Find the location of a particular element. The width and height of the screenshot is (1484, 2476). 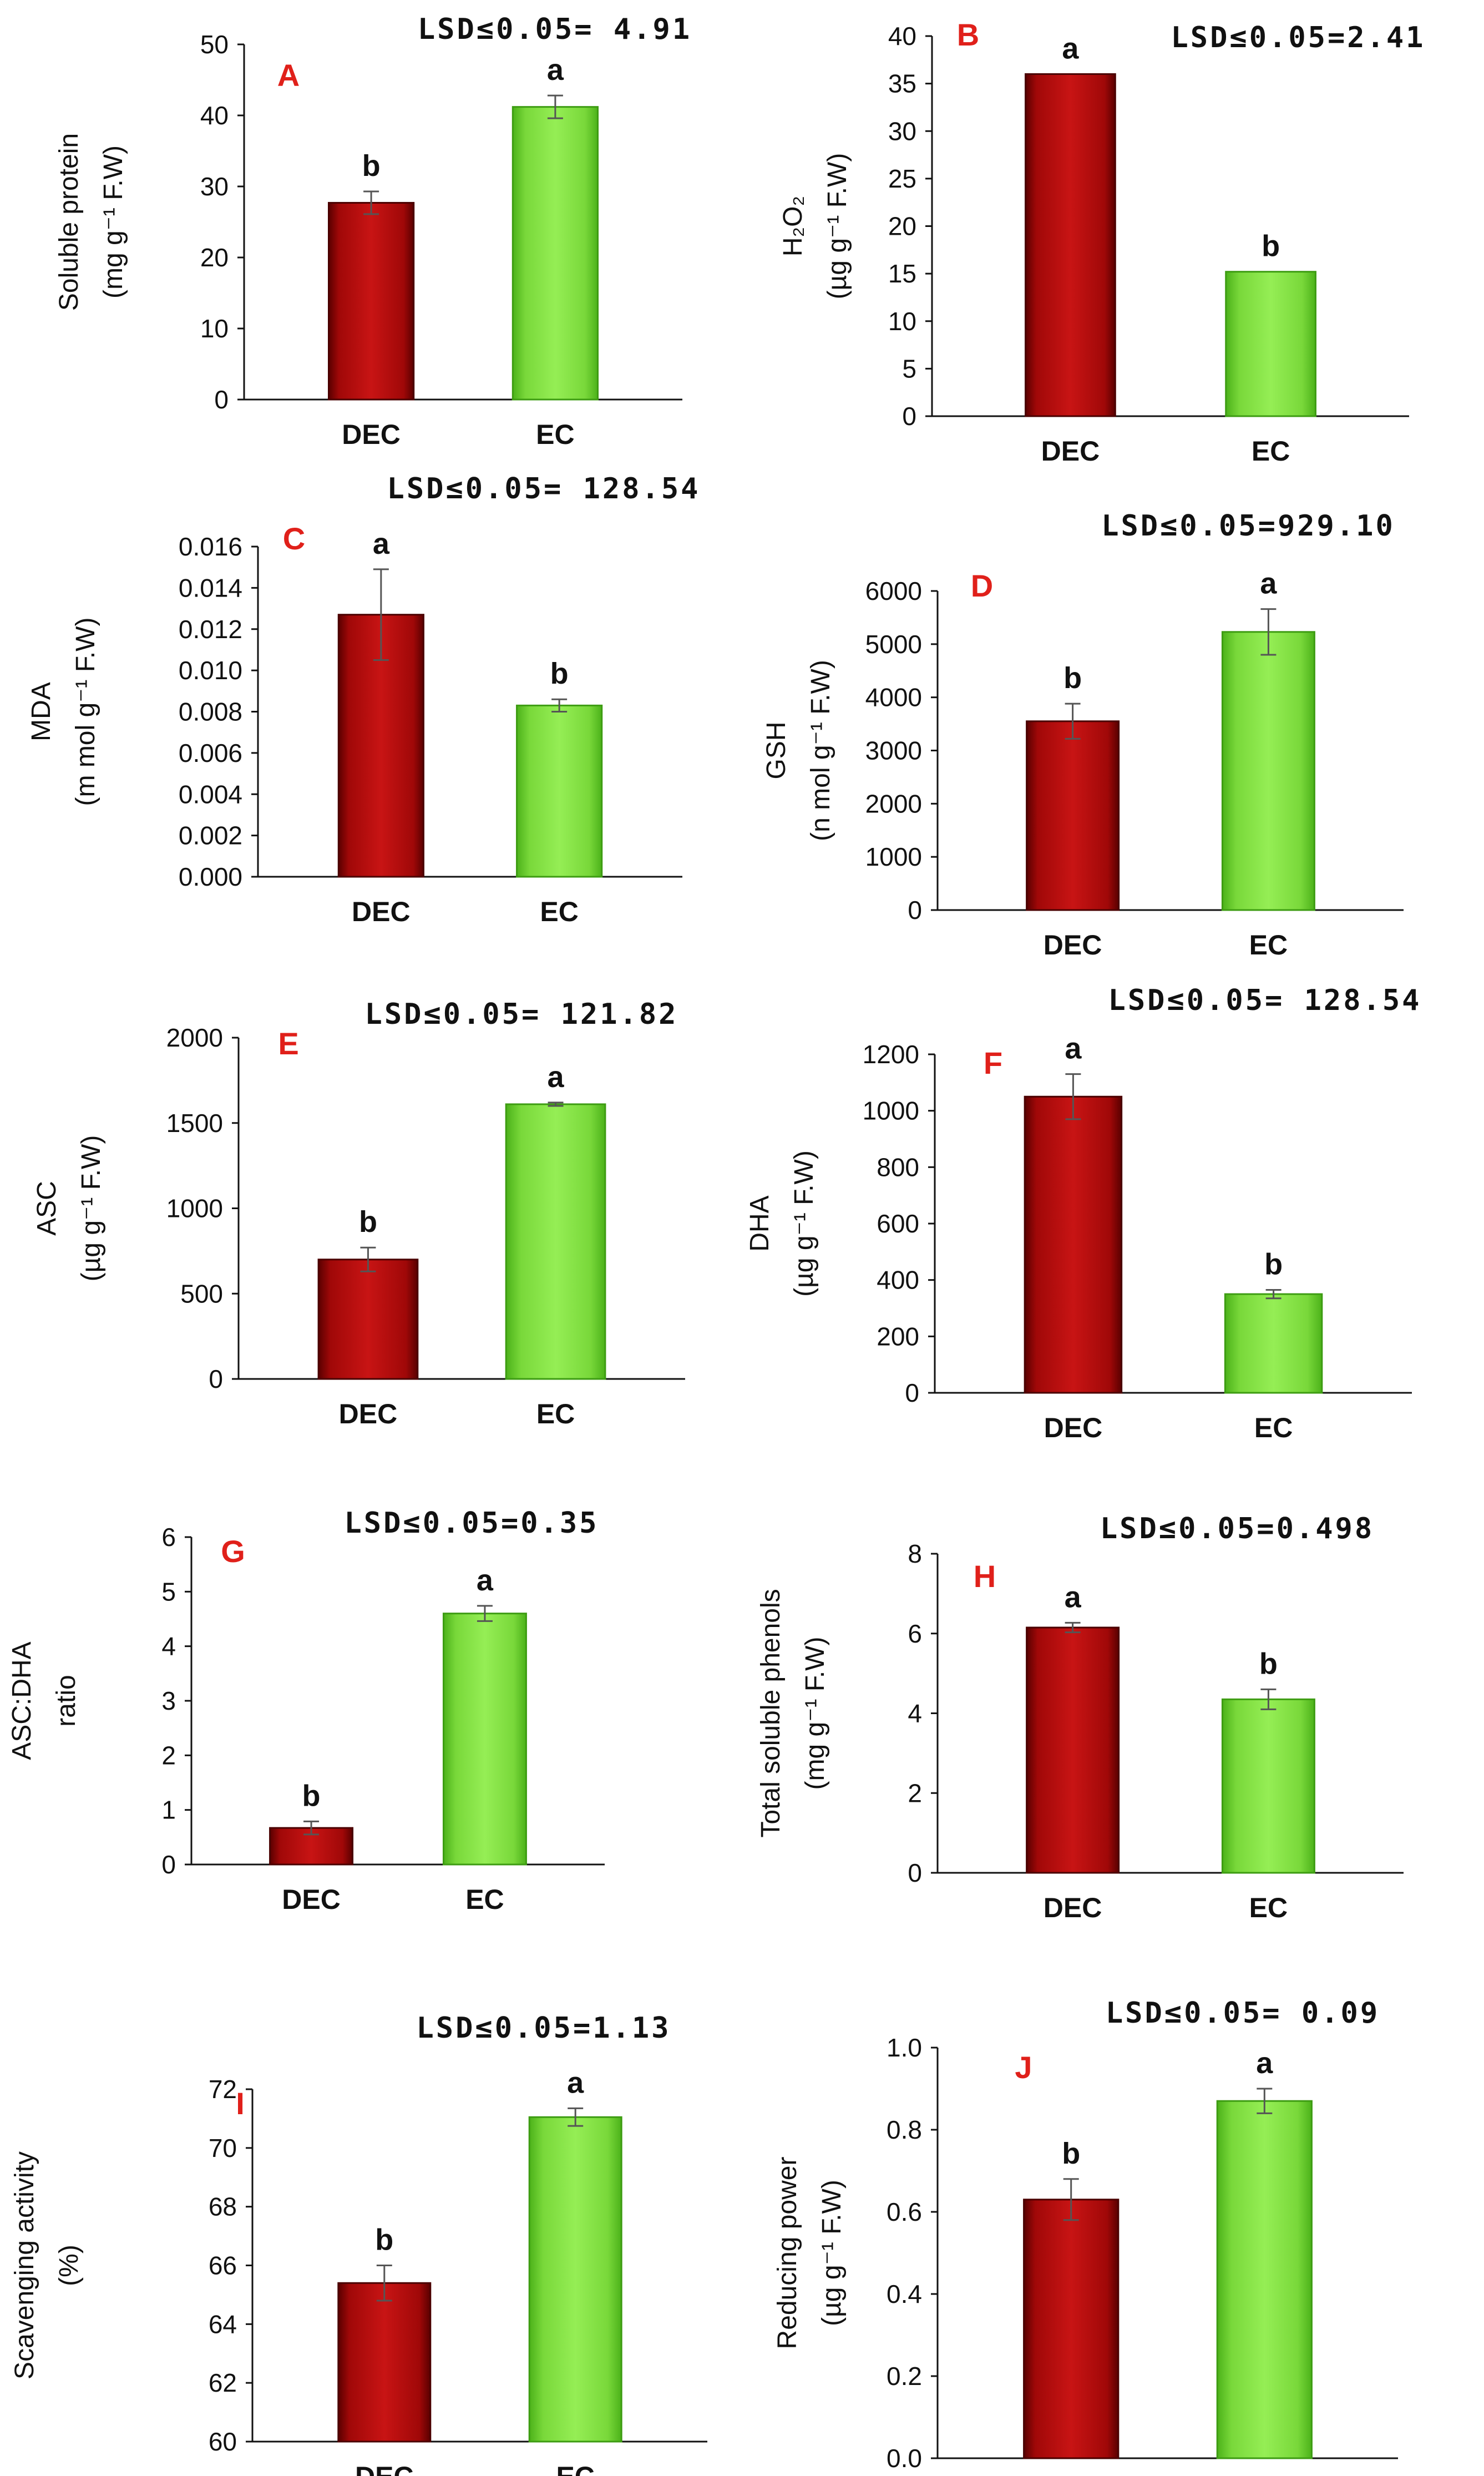

panel-letter: G is located at coordinates (233, 1551).